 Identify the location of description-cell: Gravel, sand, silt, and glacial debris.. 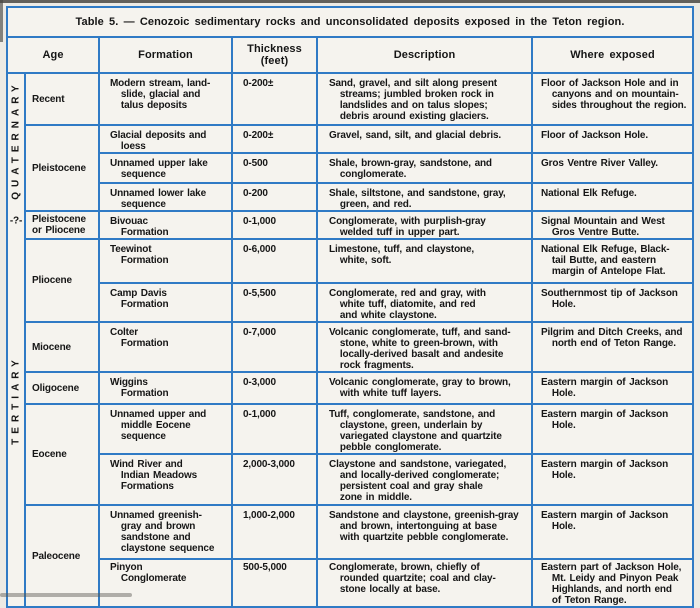
(424, 139).